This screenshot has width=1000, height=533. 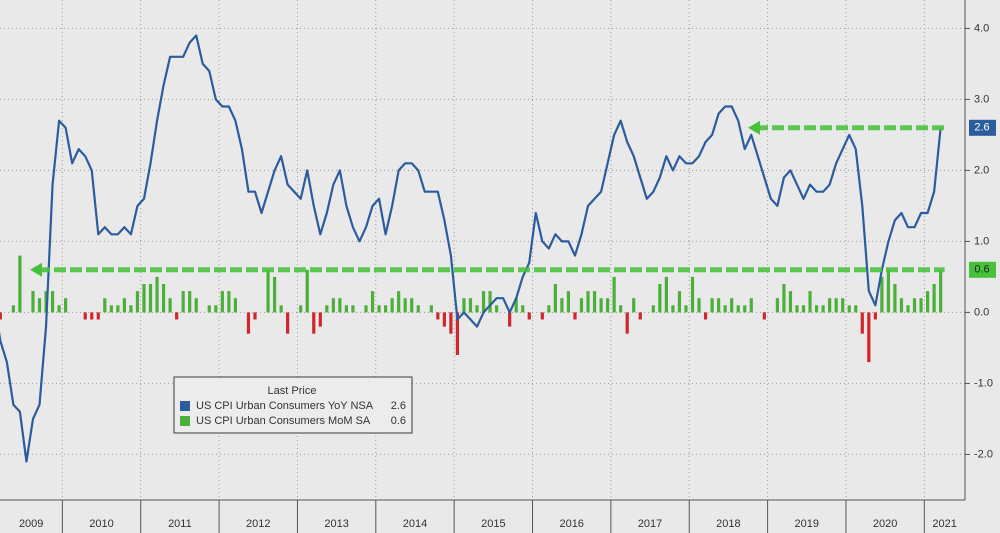 I want to click on y-tick-label: 1.0, so click(x=981, y=241).